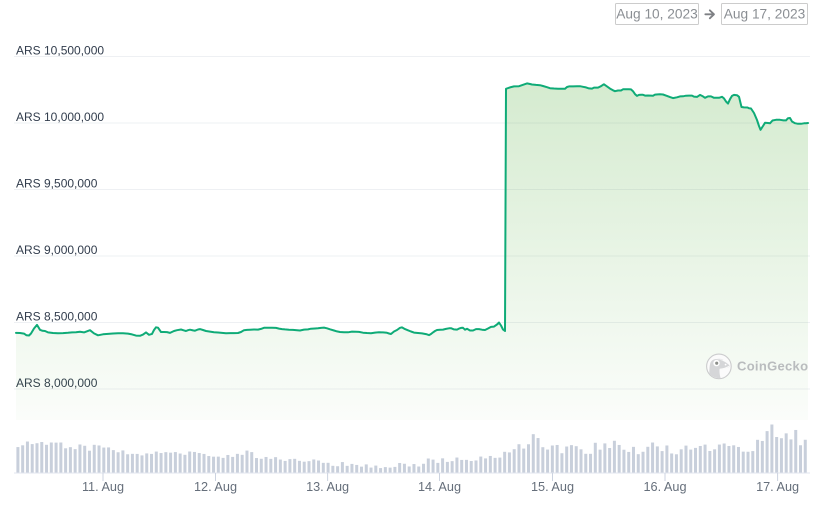 The width and height of the screenshot is (831, 516). Describe the element at coordinates (765, 14) in the screenshot. I see `svg-text: Aug 17, 2023` at that location.